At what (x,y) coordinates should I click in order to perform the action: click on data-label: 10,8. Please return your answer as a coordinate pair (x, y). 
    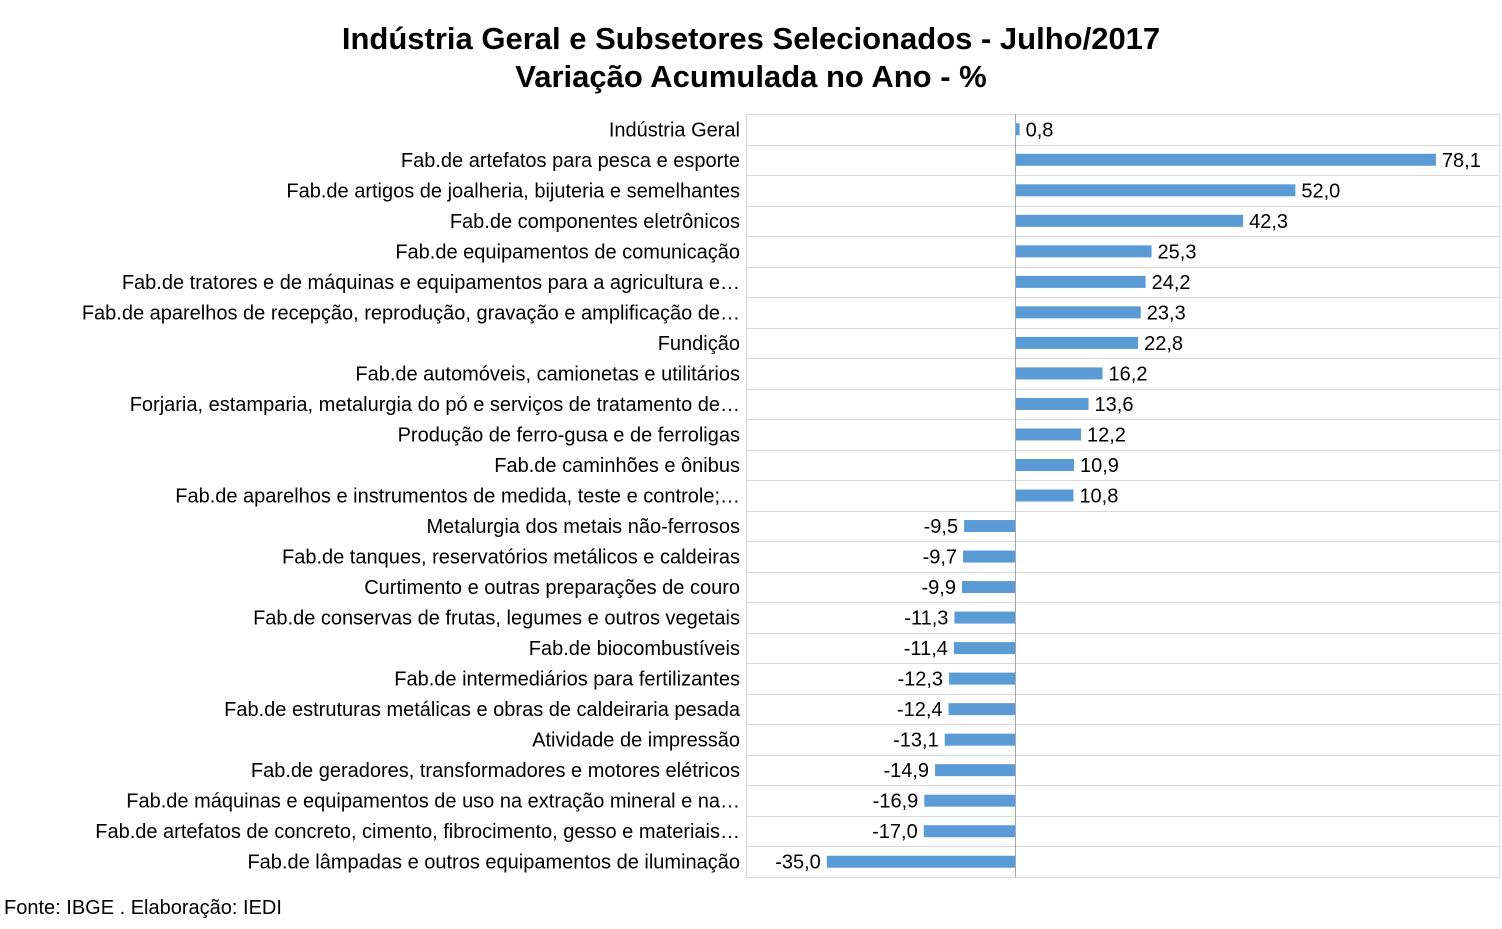
    Looking at the image, I should click on (1098, 497).